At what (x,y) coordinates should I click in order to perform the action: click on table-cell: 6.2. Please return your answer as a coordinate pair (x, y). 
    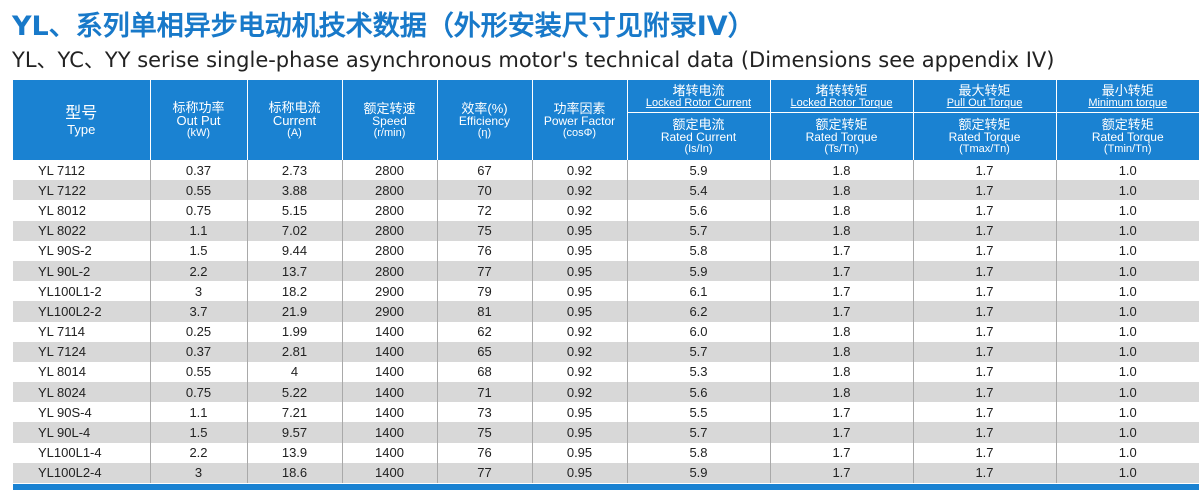
    Looking at the image, I should click on (698, 311).